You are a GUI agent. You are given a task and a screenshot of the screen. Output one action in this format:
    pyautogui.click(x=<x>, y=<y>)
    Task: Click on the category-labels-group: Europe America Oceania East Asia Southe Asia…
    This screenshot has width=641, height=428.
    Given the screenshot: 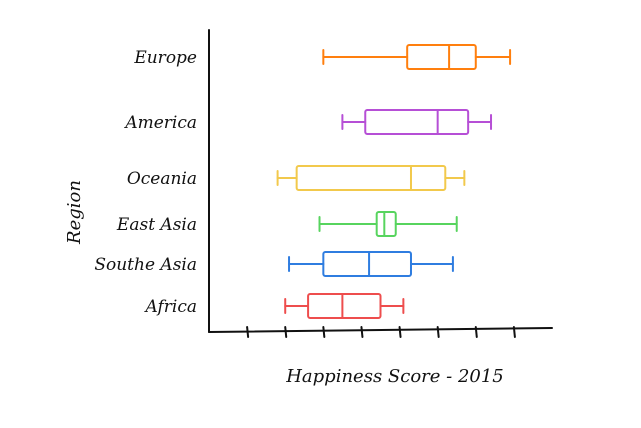 What is the action you would take?
    pyautogui.click(x=145, y=182)
    